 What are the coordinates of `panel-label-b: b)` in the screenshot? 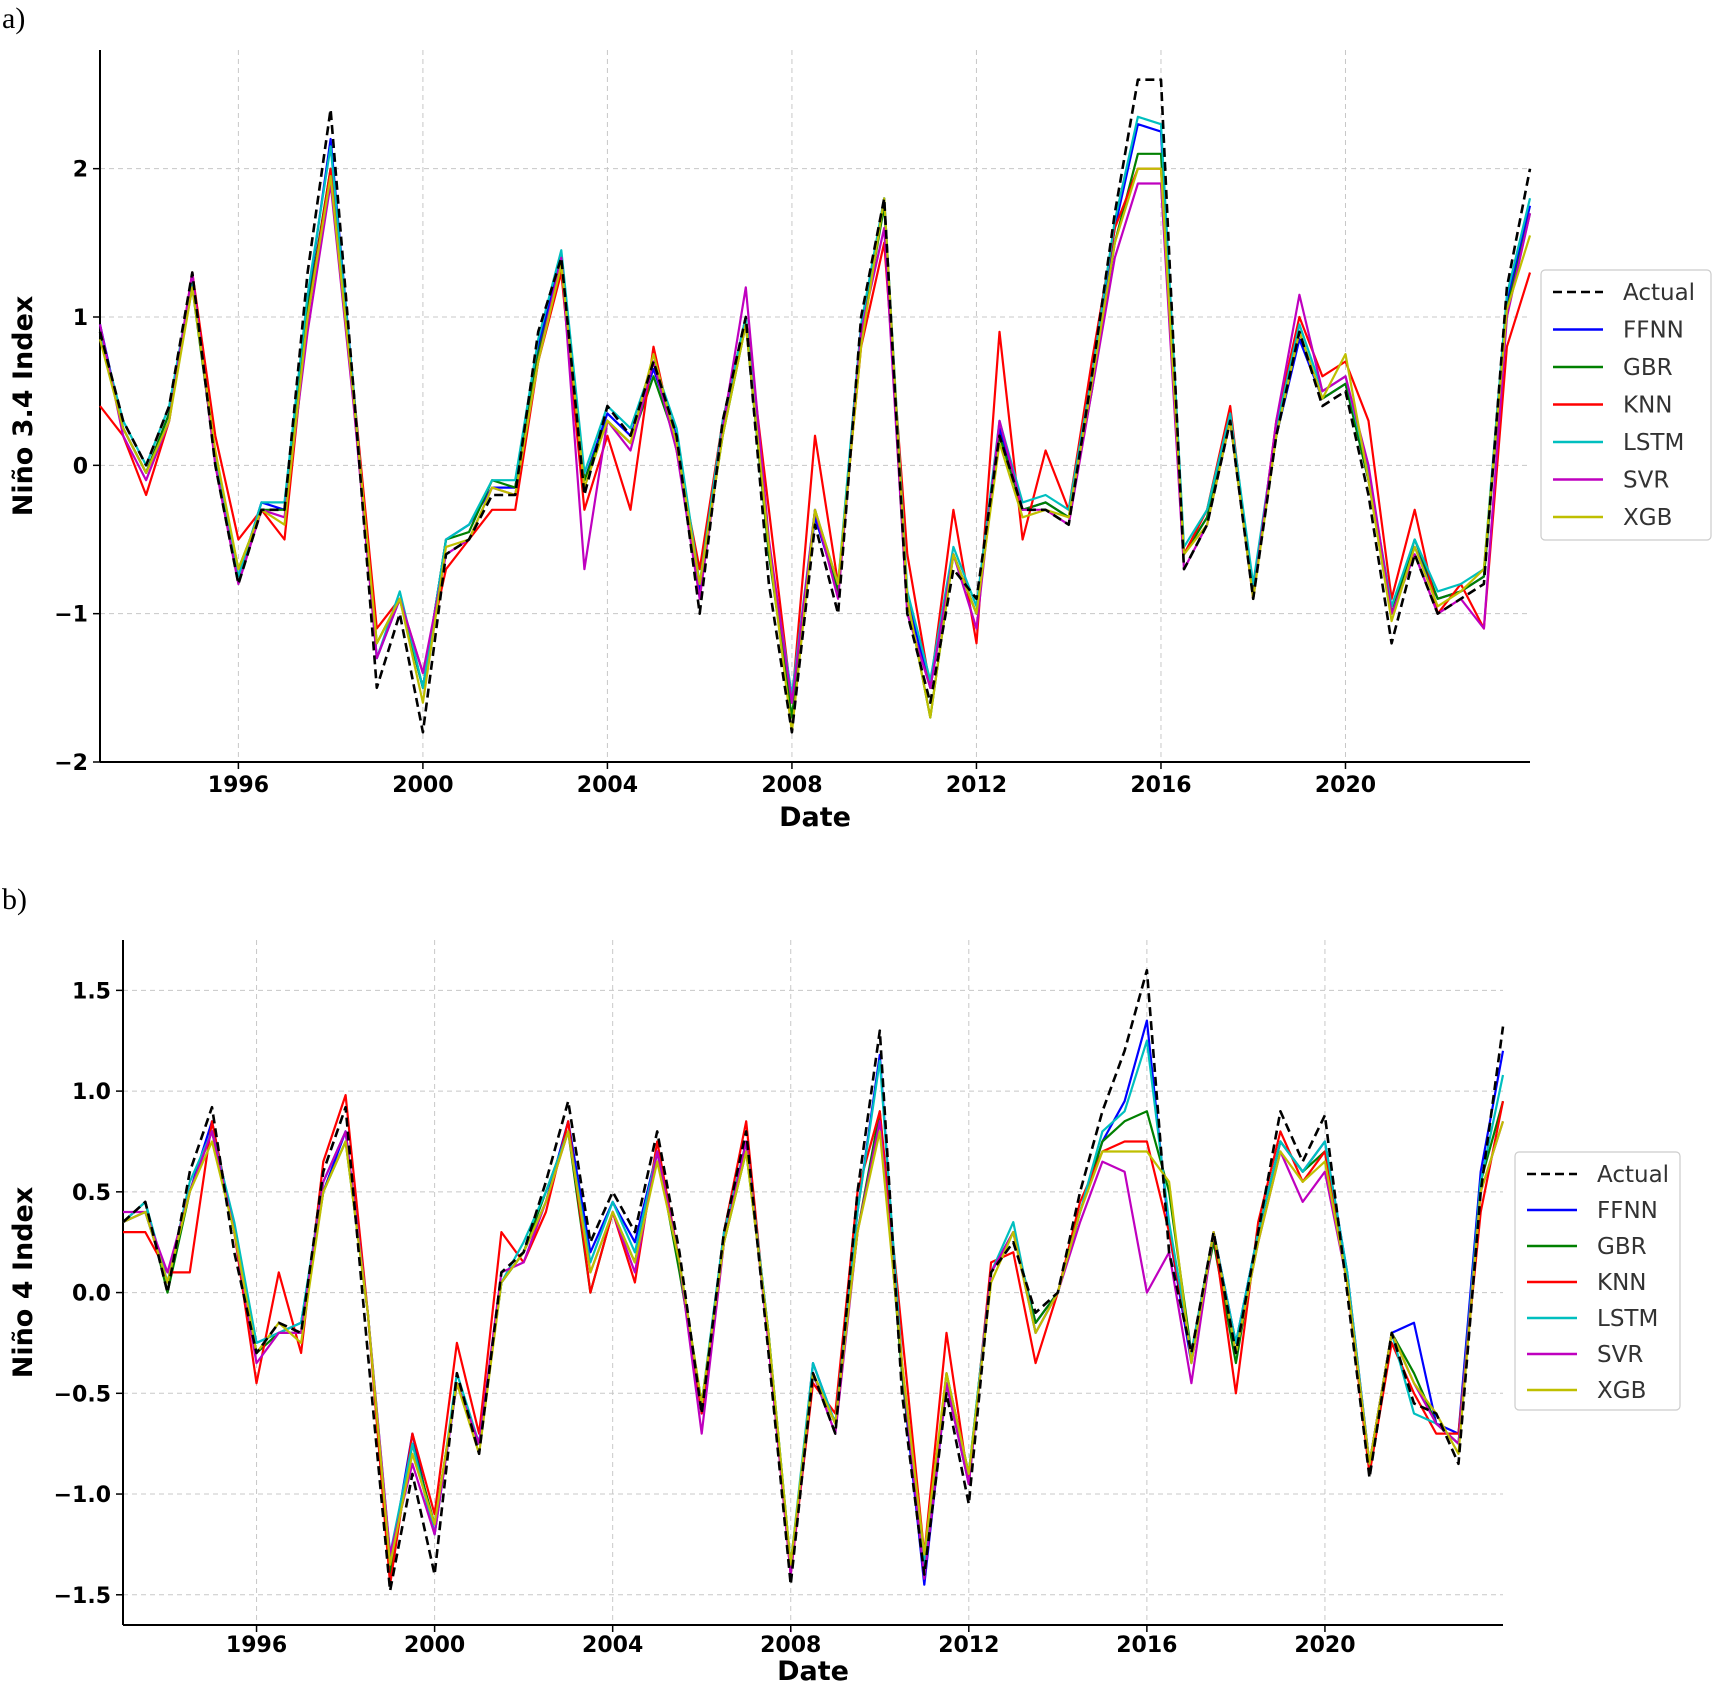 It's located at (14, 899).